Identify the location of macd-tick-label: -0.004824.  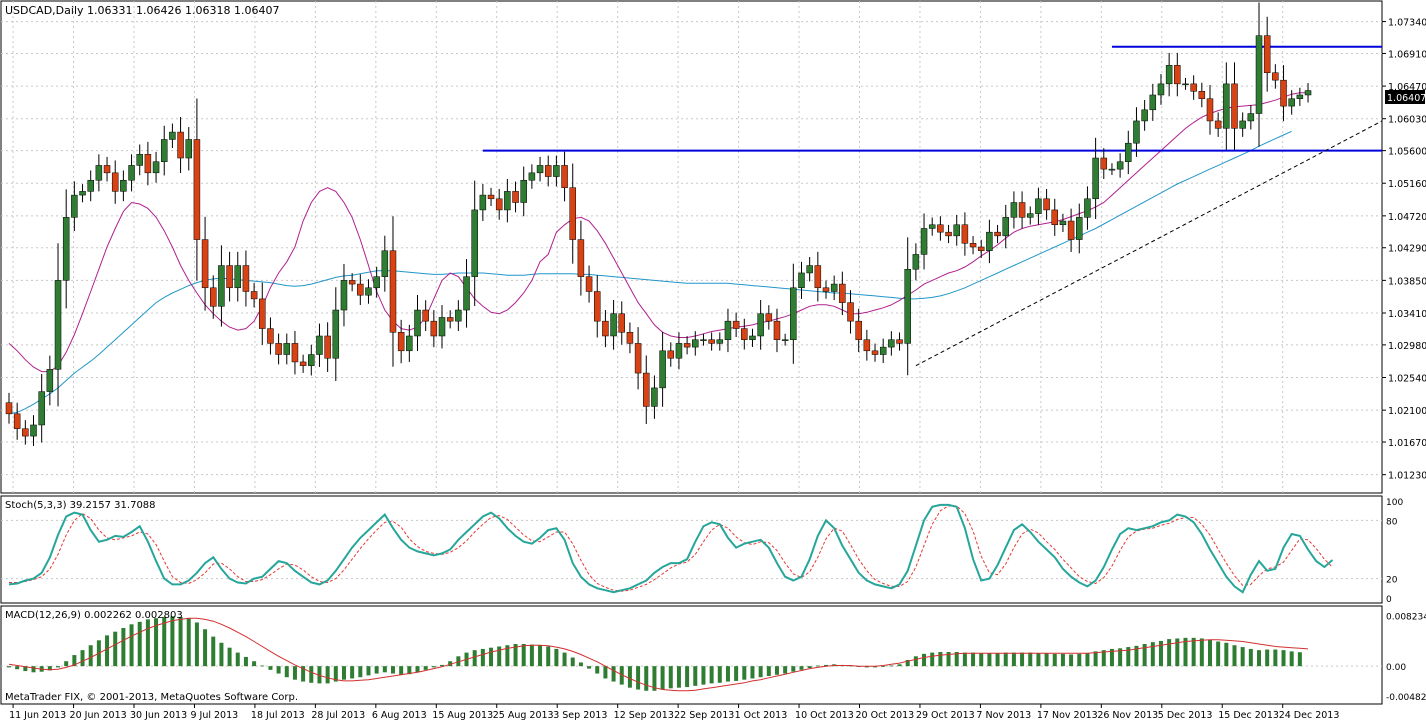
(1406, 698).